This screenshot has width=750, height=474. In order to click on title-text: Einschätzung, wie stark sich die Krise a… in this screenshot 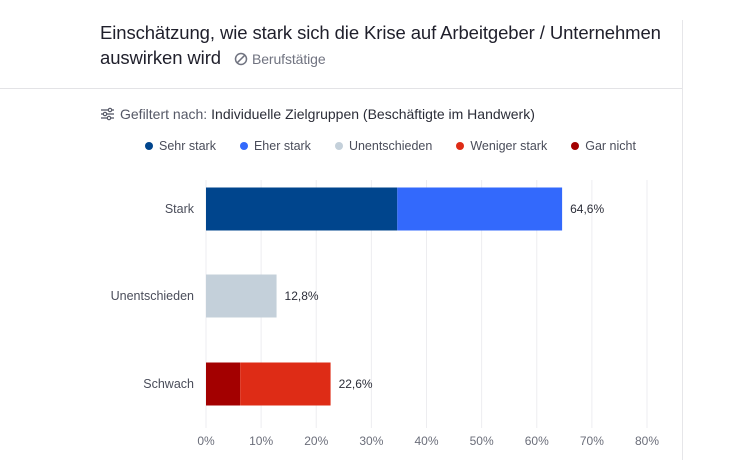, I will do `click(380, 45)`.